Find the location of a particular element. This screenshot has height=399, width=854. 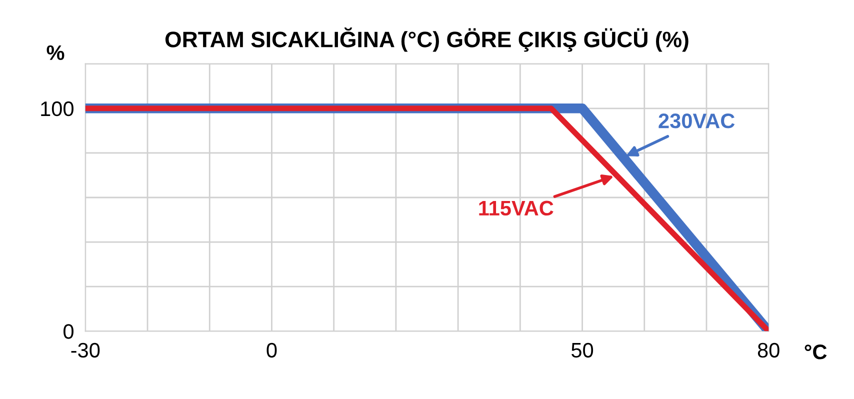

text: 230VAC is located at coordinates (696, 121).